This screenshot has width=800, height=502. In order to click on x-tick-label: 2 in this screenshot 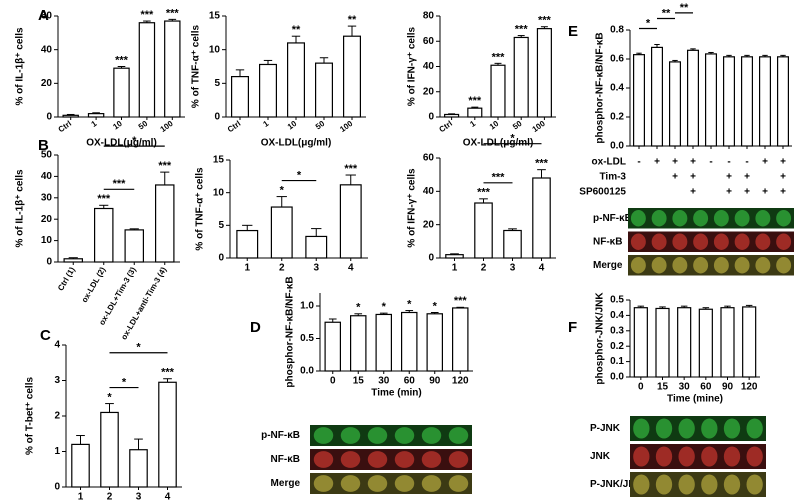, I will do `click(110, 497)`.